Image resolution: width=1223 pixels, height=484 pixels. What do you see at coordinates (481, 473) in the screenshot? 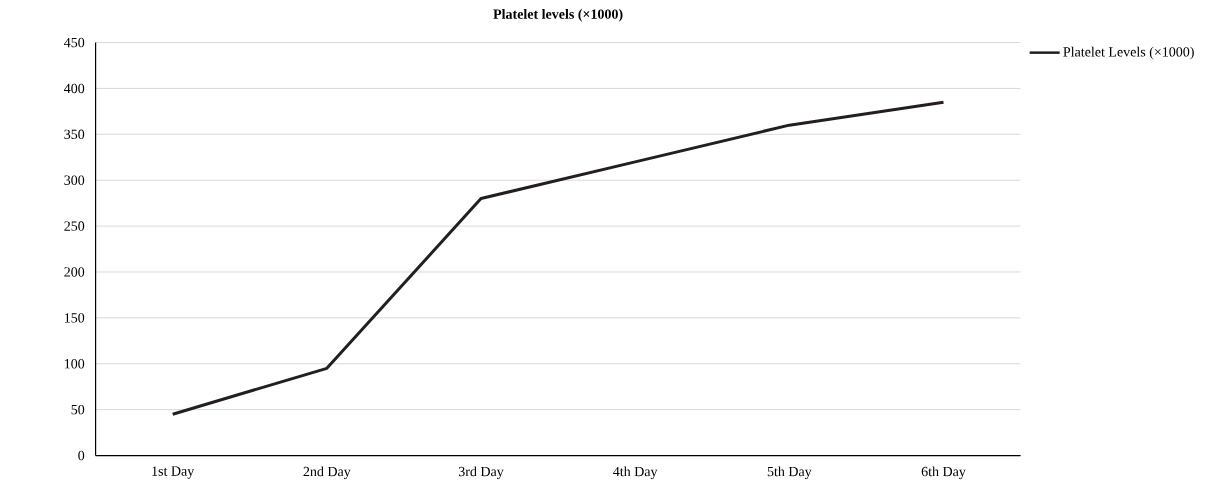
I see `x-tick-label: 3rd Day` at bounding box center [481, 473].